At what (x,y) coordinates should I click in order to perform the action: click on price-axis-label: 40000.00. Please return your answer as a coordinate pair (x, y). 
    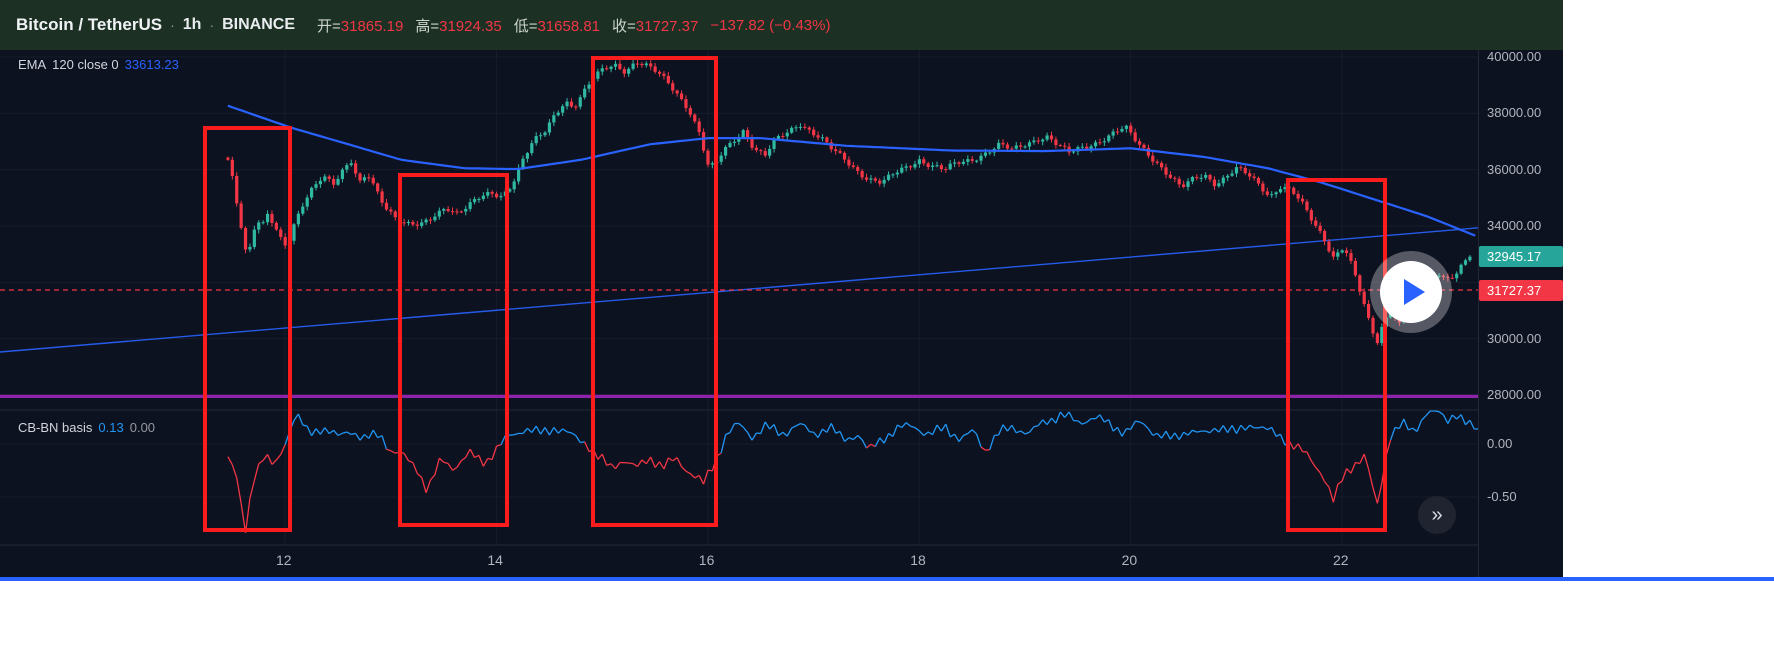
    Looking at the image, I should click on (1514, 56).